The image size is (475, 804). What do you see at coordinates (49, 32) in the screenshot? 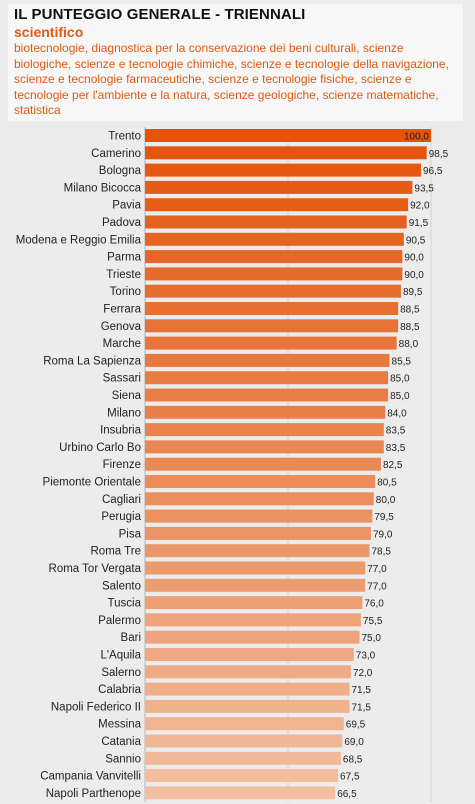
I see `chart-subtitle: scientifico` at bounding box center [49, 32].